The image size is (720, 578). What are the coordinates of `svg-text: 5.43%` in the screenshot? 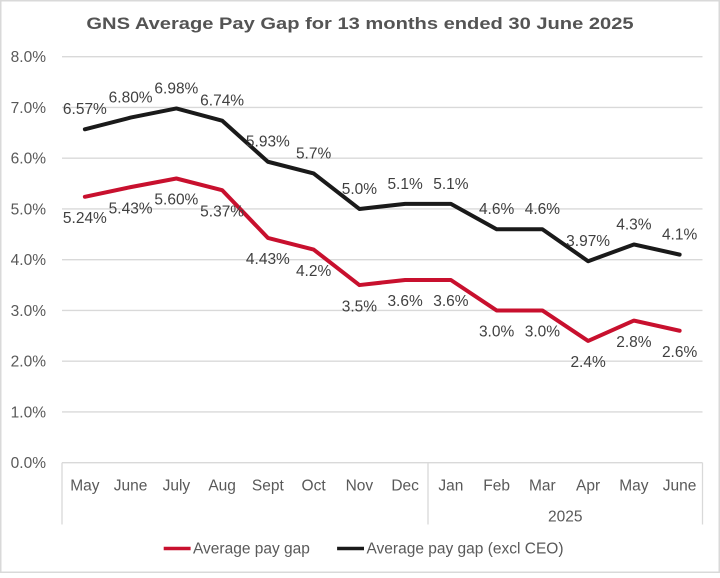 It's located at (131, 208).